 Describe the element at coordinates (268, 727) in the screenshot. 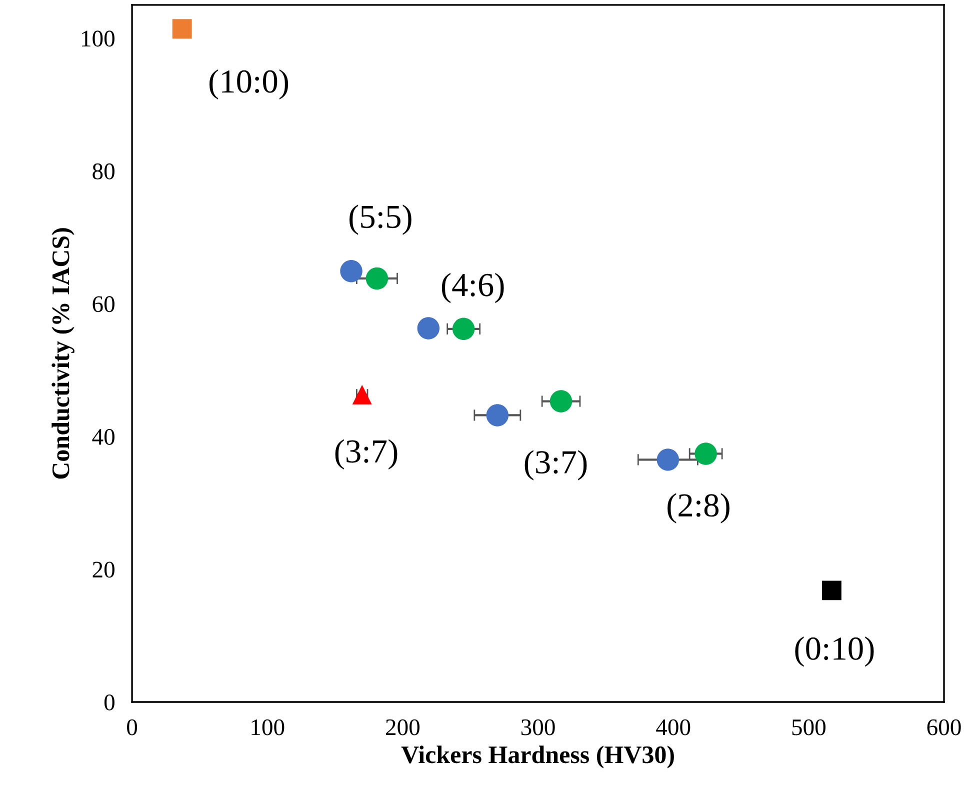

I see `x-tick-label: 100` at that location.